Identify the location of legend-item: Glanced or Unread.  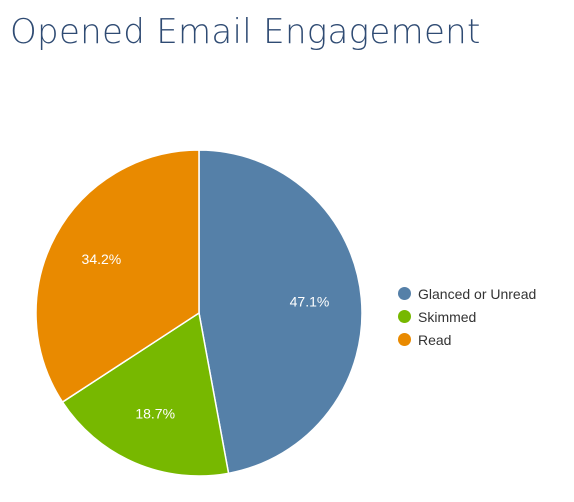
(467, 293).